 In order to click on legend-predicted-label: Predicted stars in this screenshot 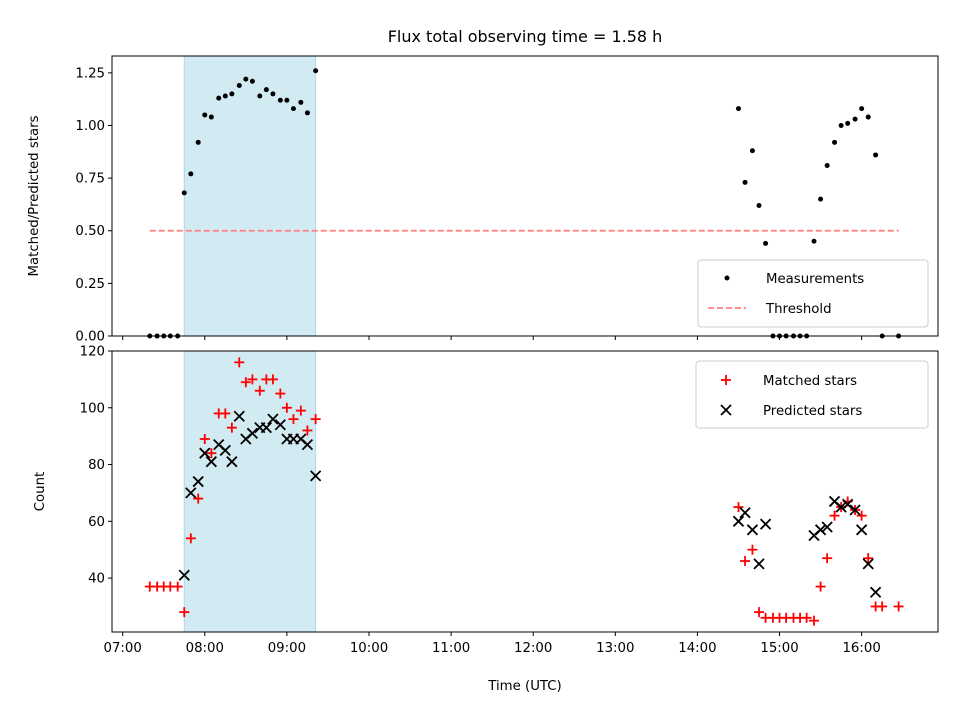, I will do `click(812, 411)`.